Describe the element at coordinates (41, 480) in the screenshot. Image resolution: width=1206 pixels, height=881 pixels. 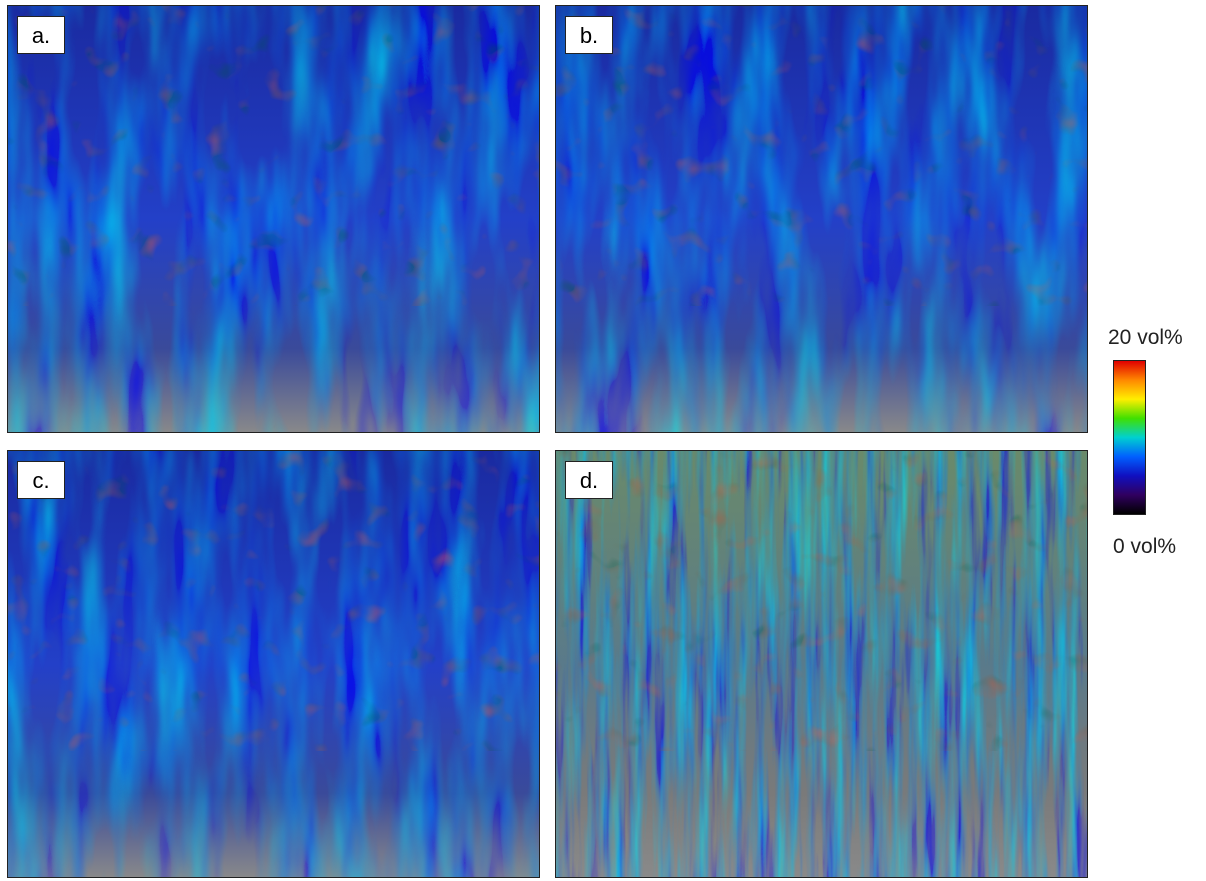
I see `panel-label: c.` at that location.